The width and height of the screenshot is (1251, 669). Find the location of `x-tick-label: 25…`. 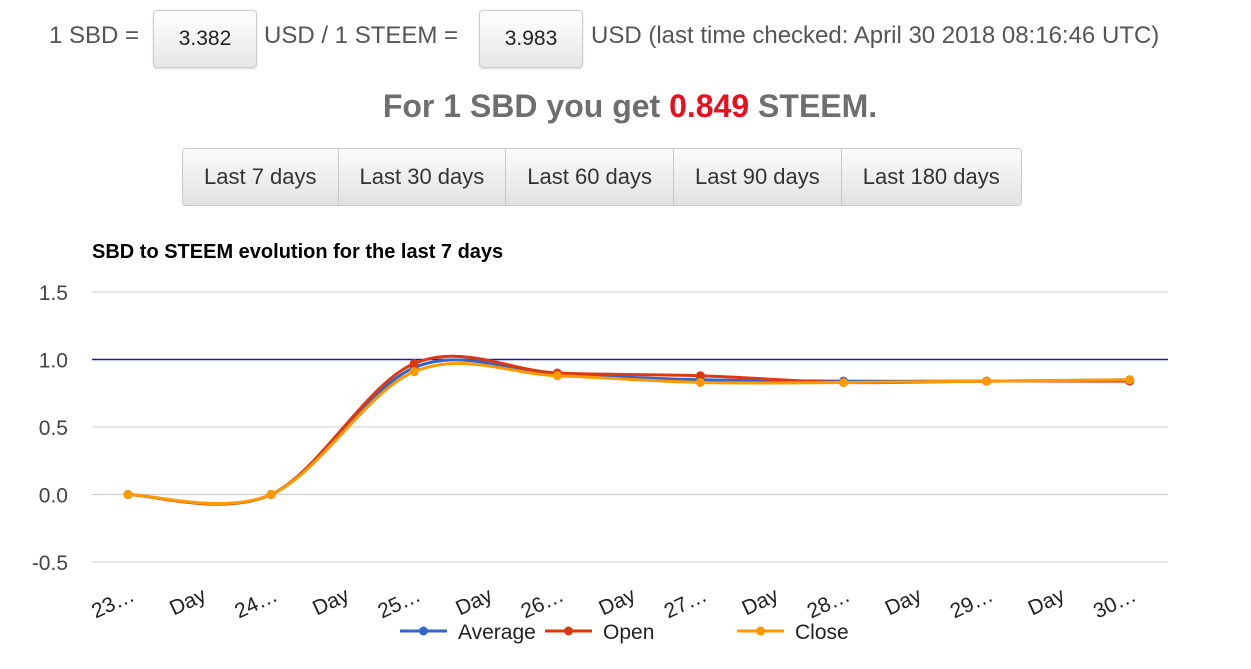

x-tick-label: 25… is located at coordinates (399, 604).